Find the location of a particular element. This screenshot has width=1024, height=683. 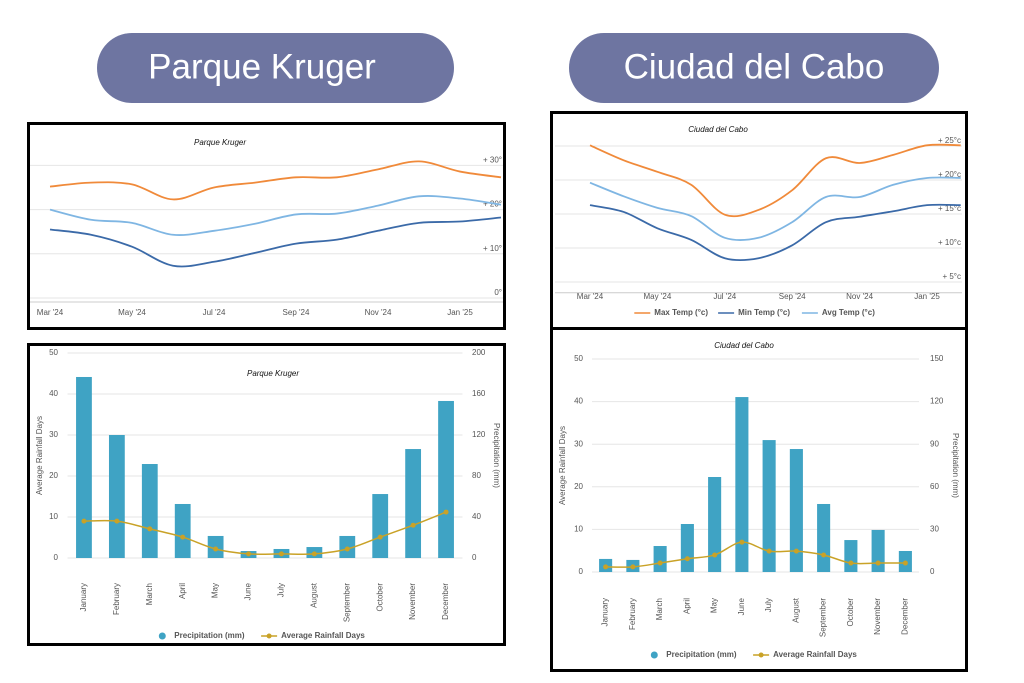

legend-label: Average Rainfall Days is located at coordinates (815, 654).